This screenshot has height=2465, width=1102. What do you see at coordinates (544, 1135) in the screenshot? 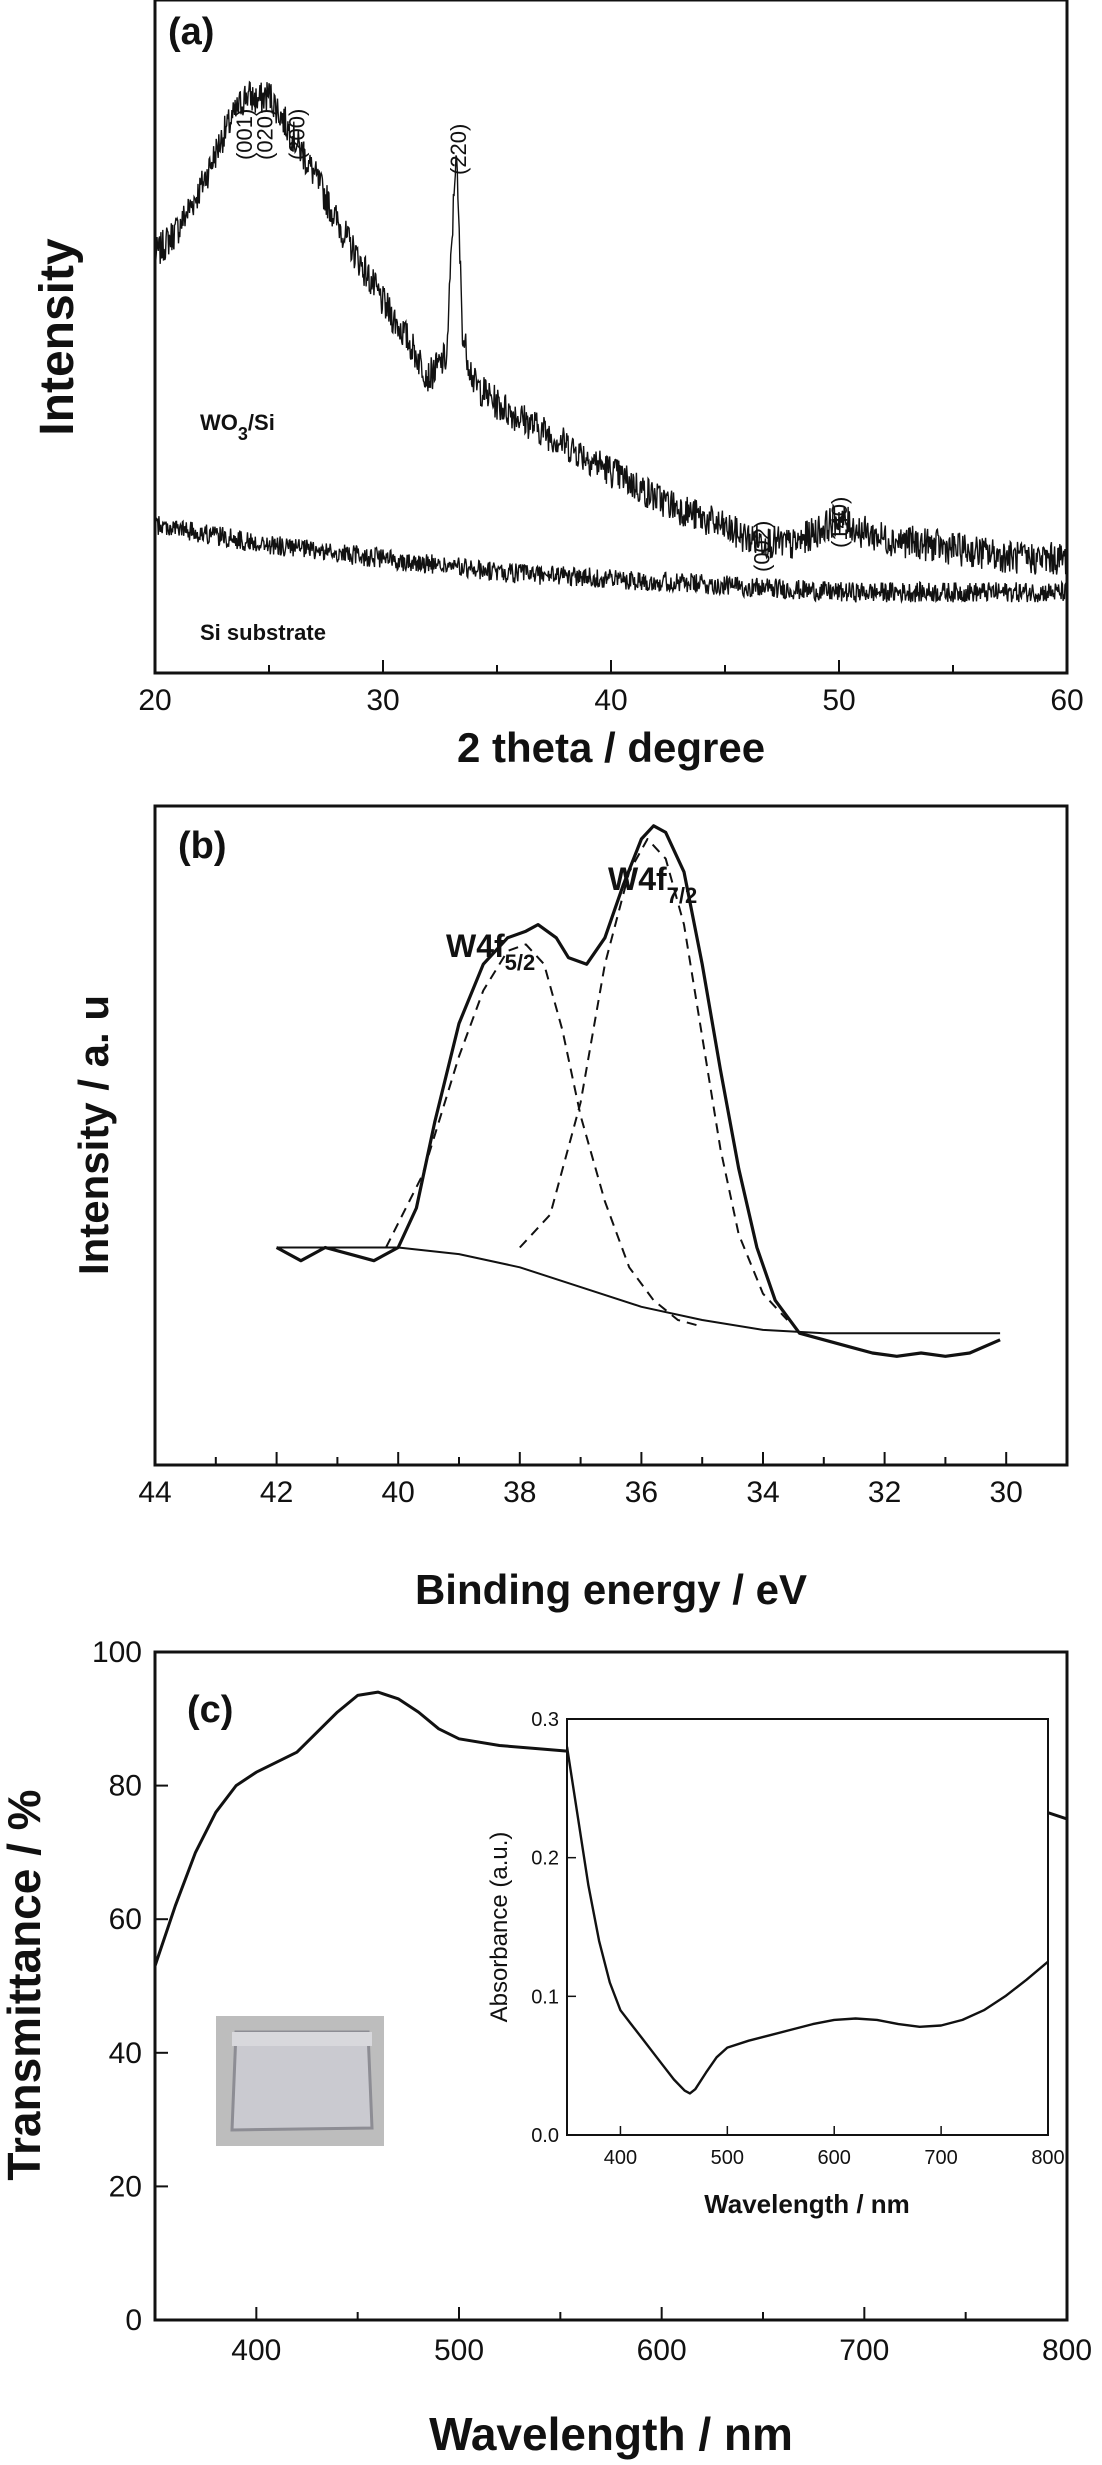
I see `series-w4f-5-2-fit-line` at bounding box center [544, 1135].